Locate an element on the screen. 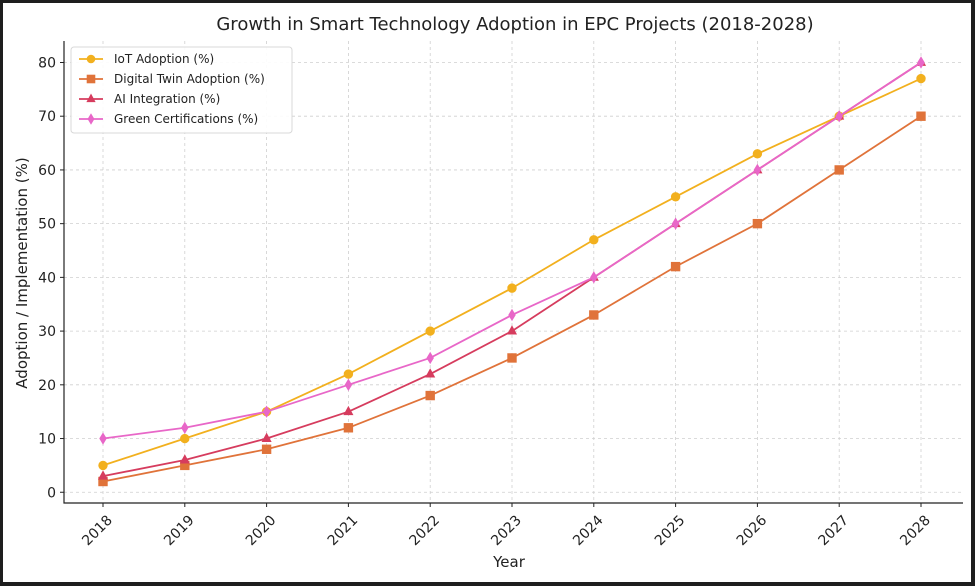  y-tick-label: 70 is located at coordinates (47, 117).